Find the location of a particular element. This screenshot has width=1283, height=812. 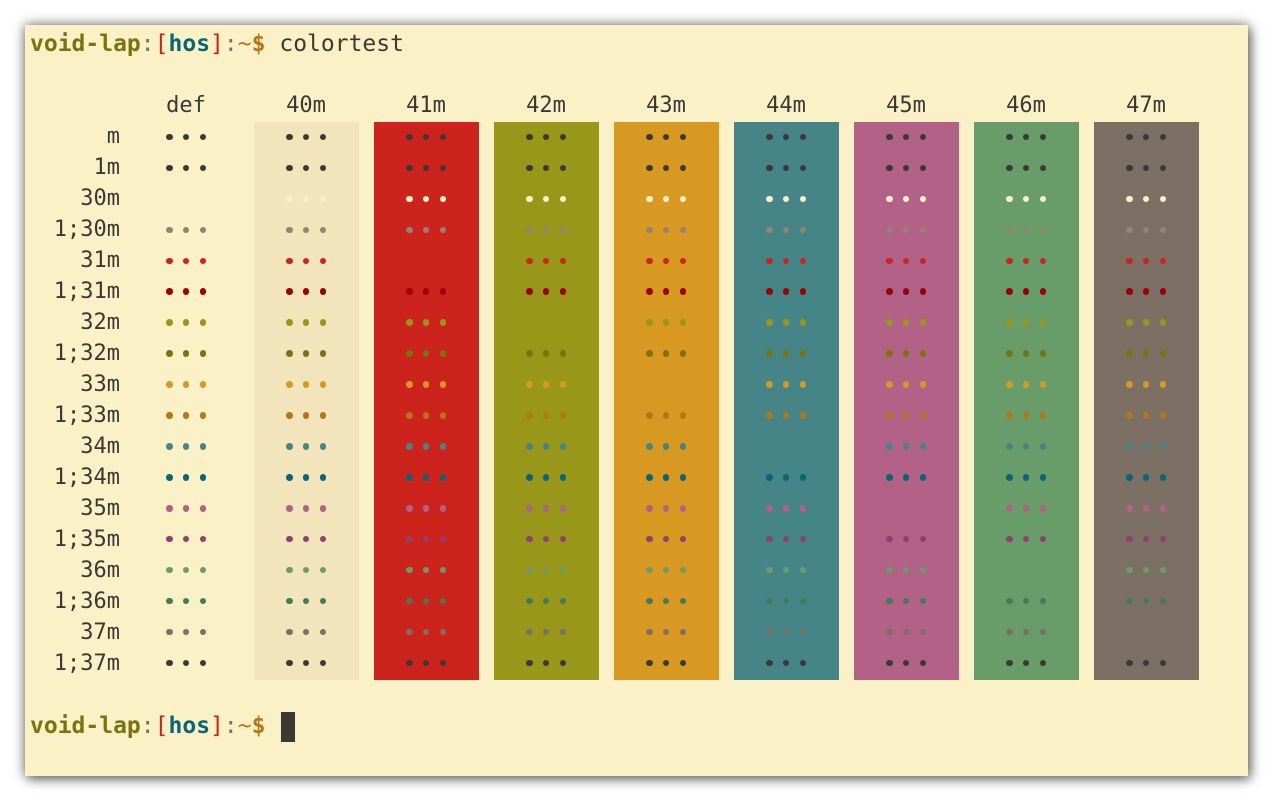

column-header-42m: 42m is located at coordinates (546, 105).